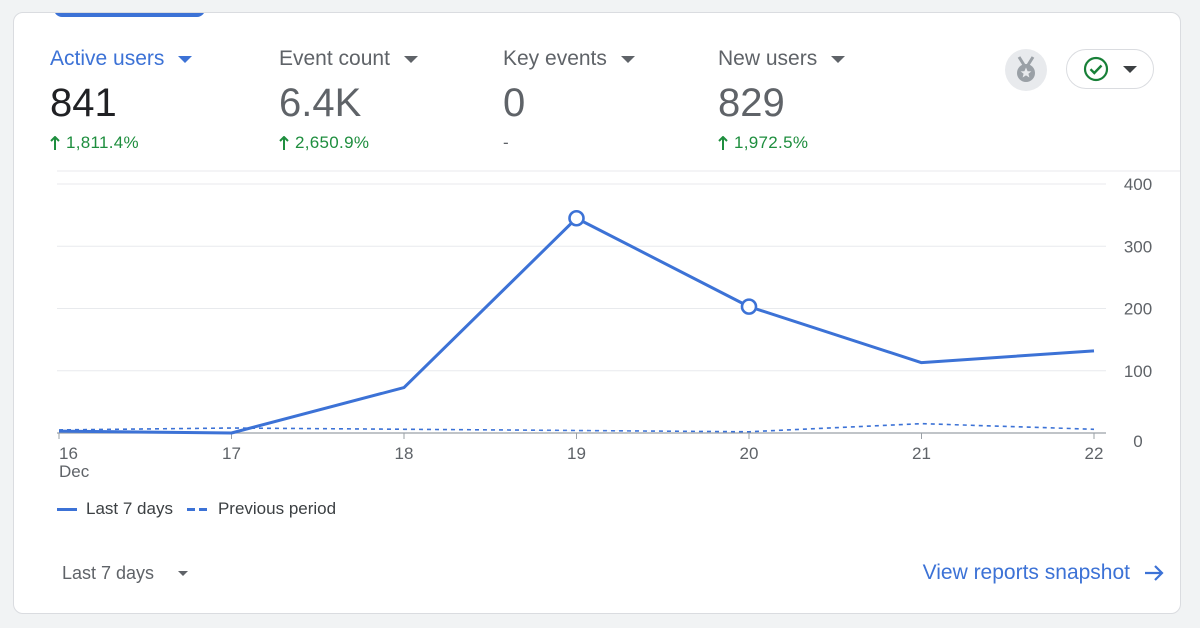 The image size is (1200, 628). I want to click on medal-icon, so click(1026, 69).